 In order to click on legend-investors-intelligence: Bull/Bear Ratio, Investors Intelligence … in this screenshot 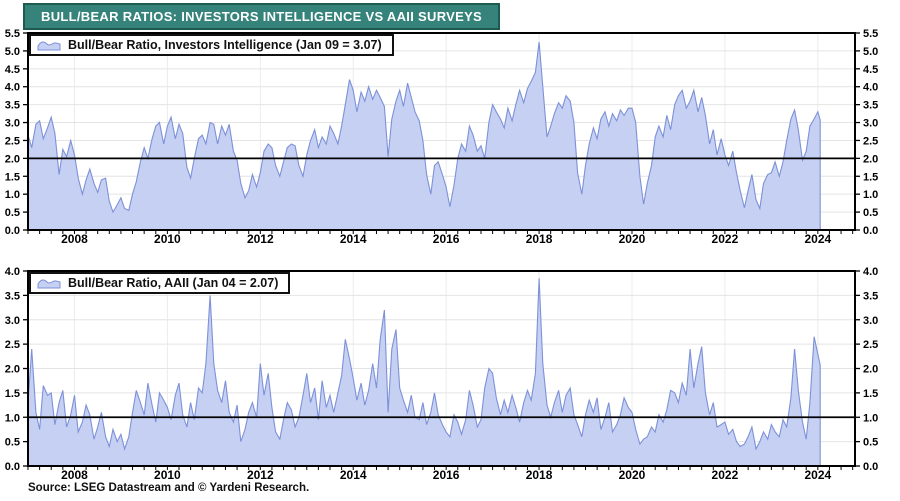, I will do `click(211, 45)`.